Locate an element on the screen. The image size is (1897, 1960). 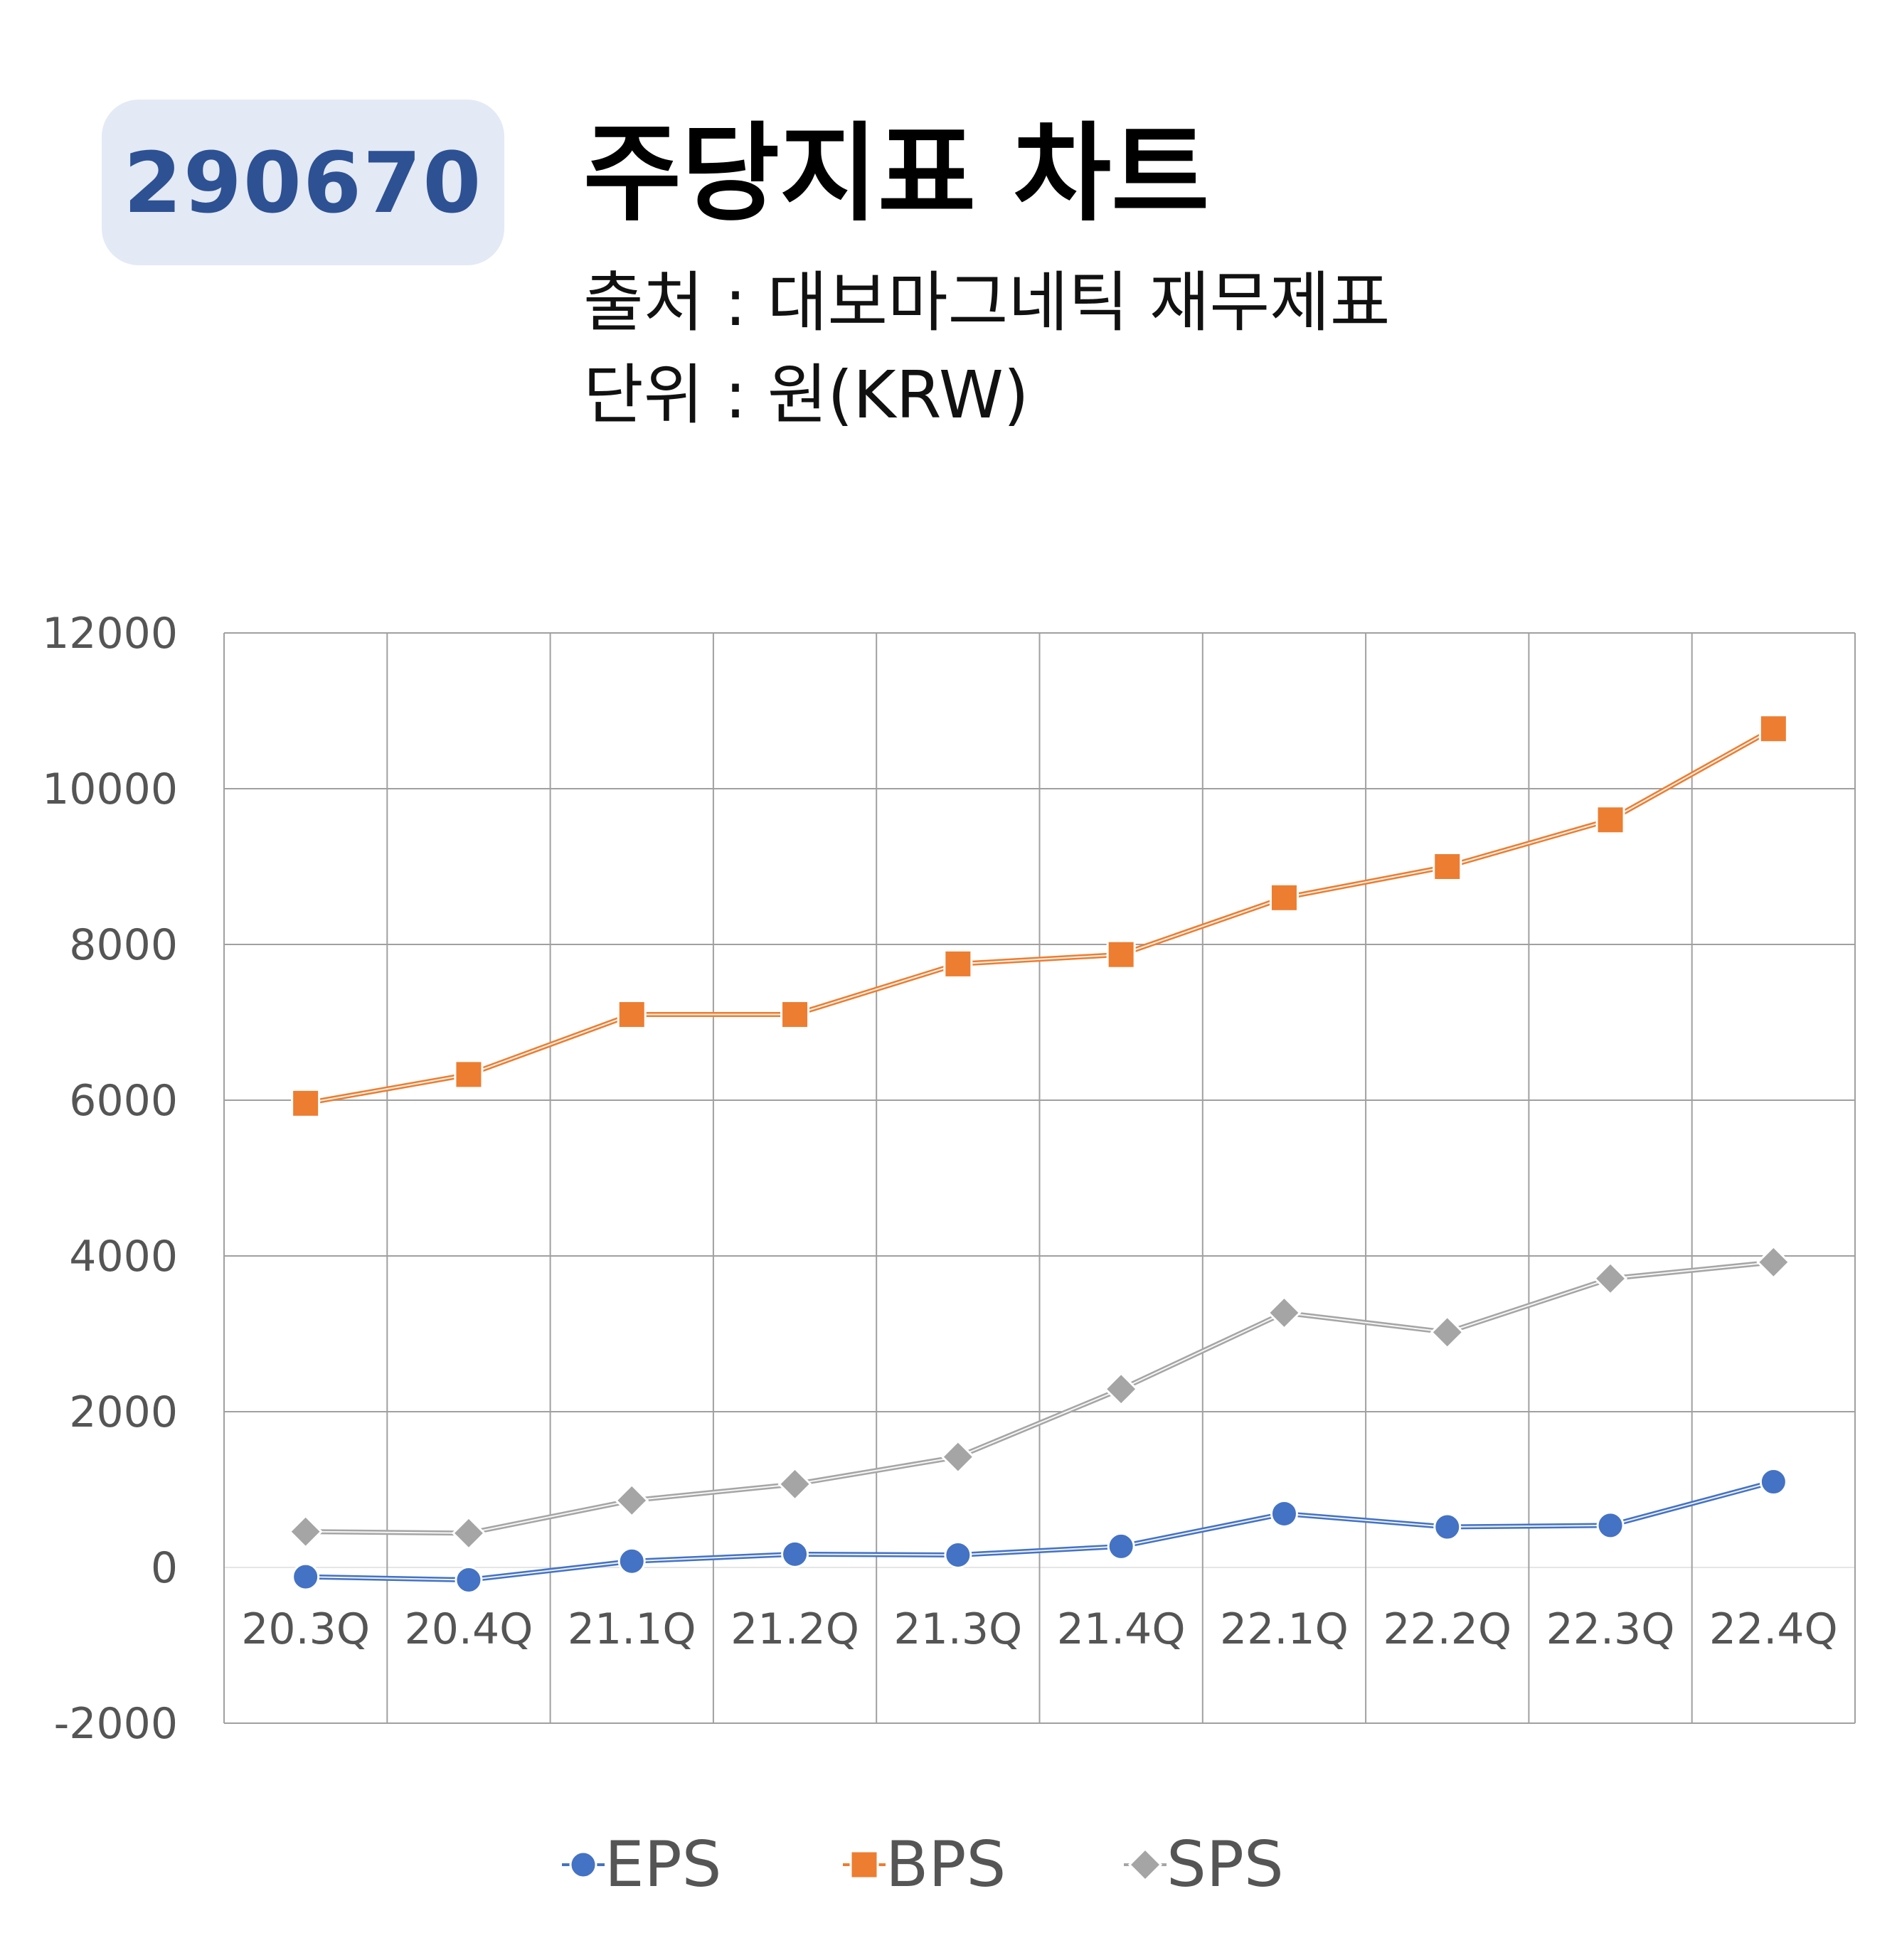
unit-label: 단위 : 원(KRW) is located at coordinates (806, 395).